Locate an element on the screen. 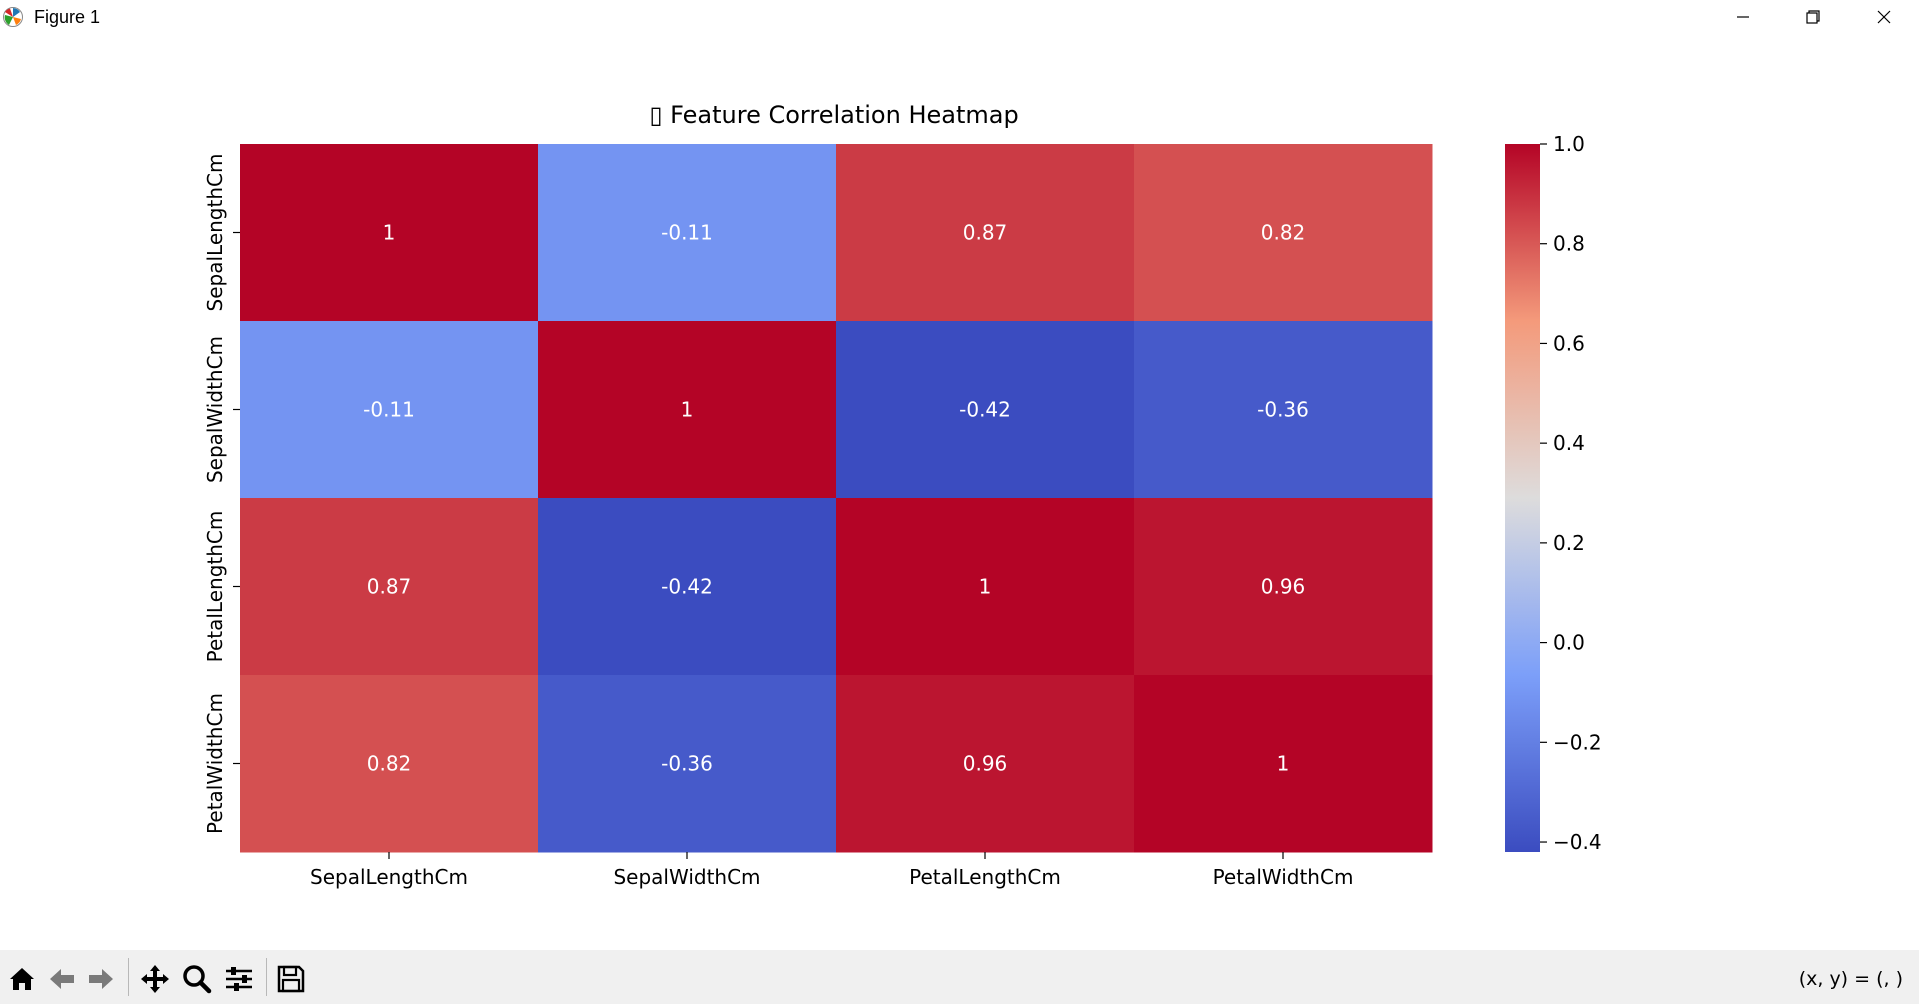  close-button is located at coordinates (1884, 17).